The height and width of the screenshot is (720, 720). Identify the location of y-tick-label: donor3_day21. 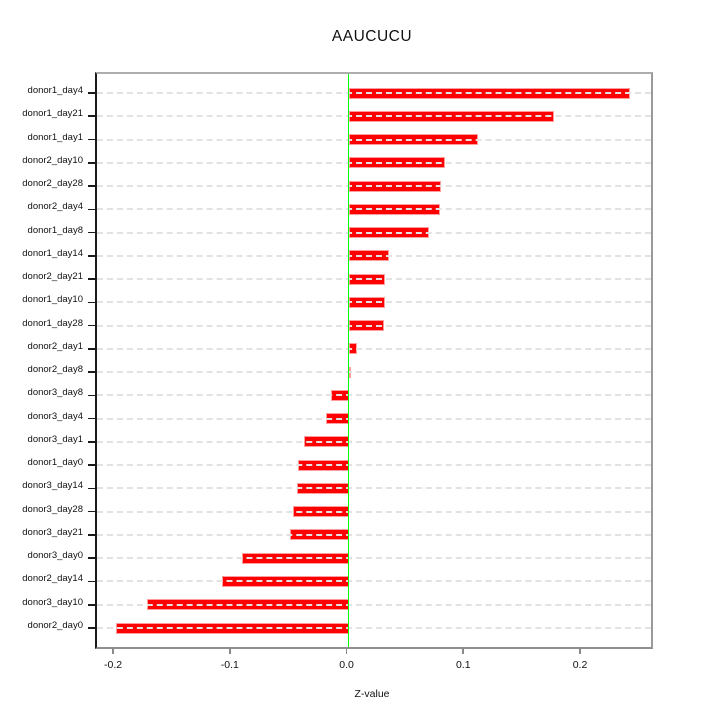
(52, 532).